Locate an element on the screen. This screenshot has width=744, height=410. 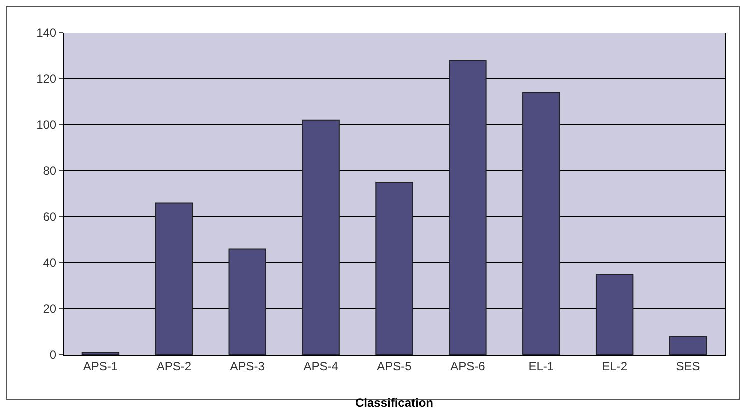
x-tick-label: EL-1 is located at coordinates (541, 366).